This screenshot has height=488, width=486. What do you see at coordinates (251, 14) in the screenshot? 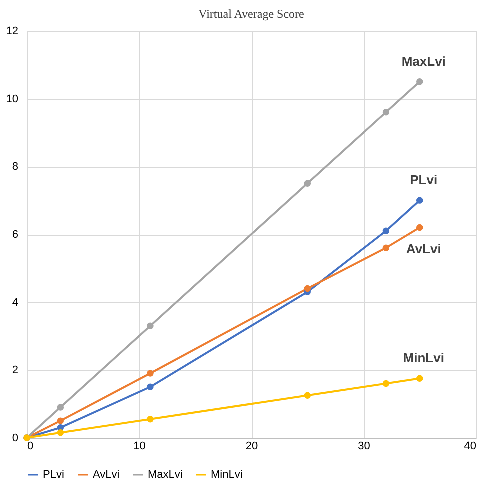
I see `chart-title: Virtual Average Score` at bounding box center [251, 14].